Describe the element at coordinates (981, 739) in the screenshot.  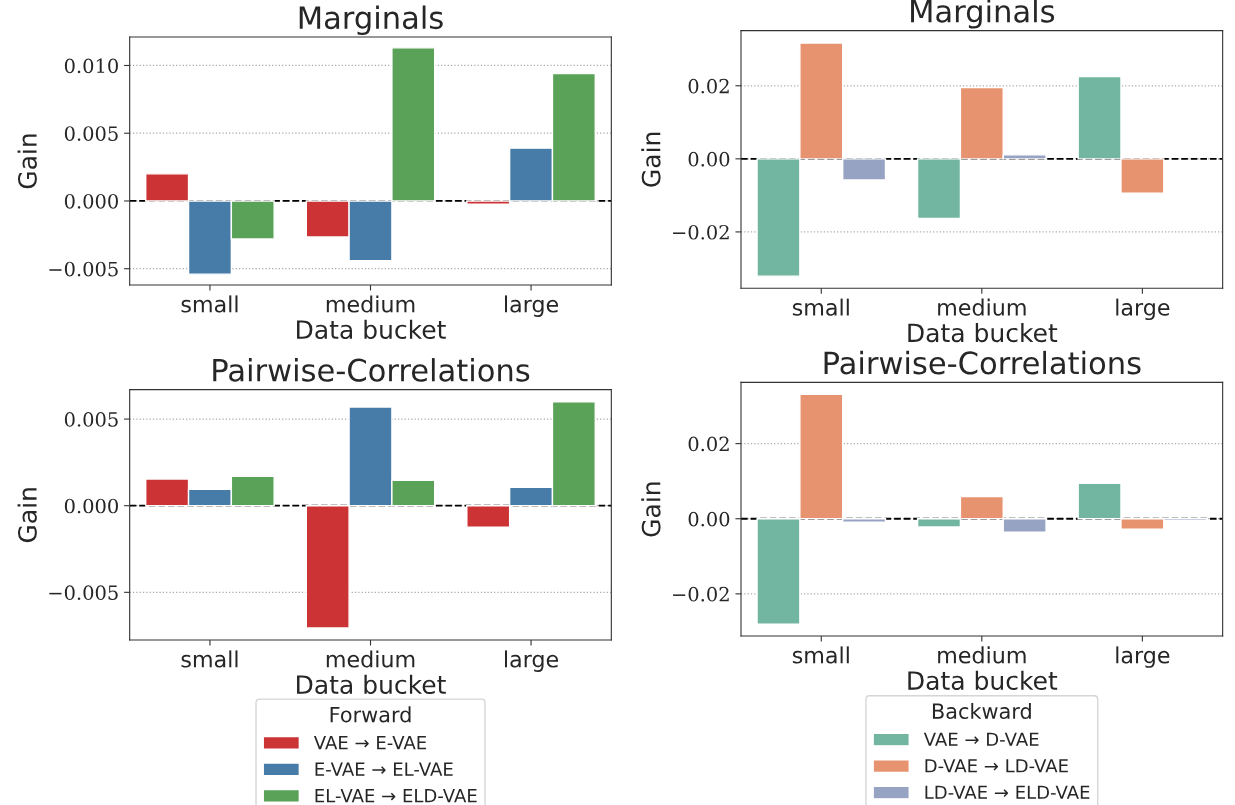
I see `legend-label: VAE → D-VAE` at that location.